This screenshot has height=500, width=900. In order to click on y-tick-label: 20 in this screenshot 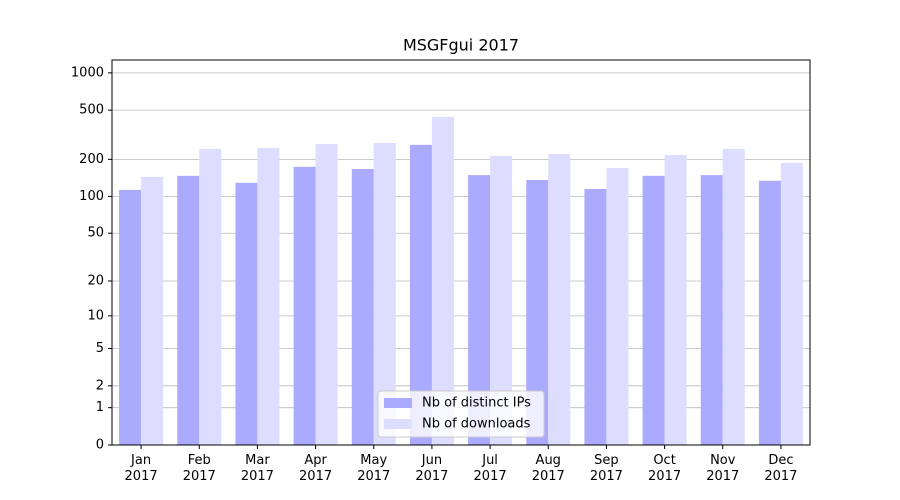, I will do `click(95, 281)`.